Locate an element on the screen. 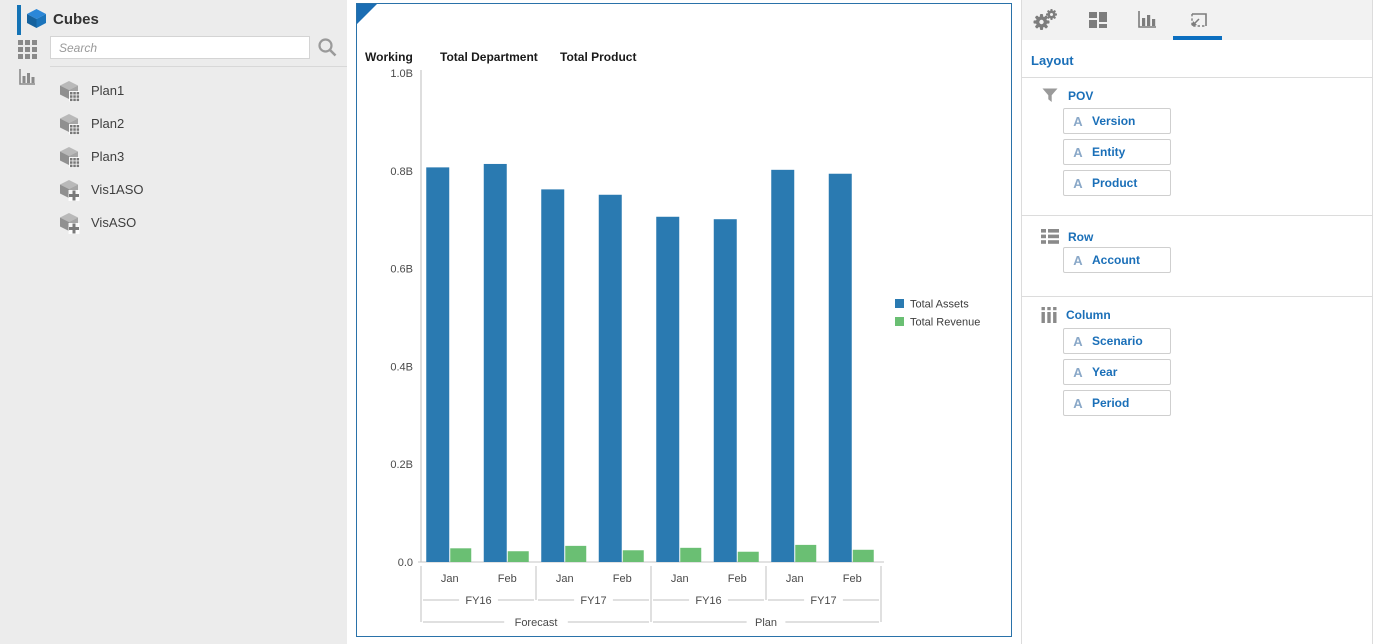 This screenshot has width=1377, height=644. cube-list-item-plan3: Plan3 is located at coordinates (198, 156).